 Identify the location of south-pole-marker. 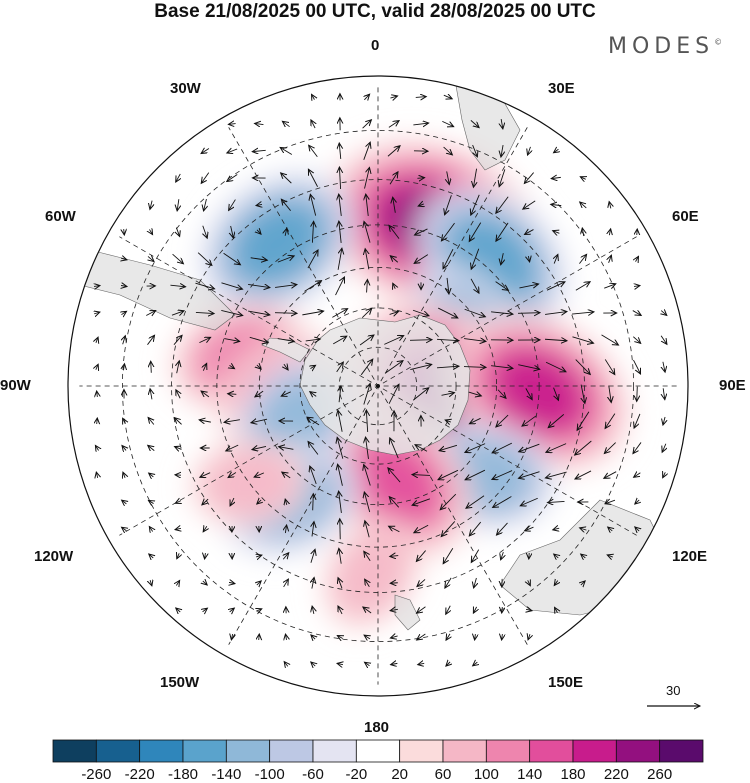
(378, 386).